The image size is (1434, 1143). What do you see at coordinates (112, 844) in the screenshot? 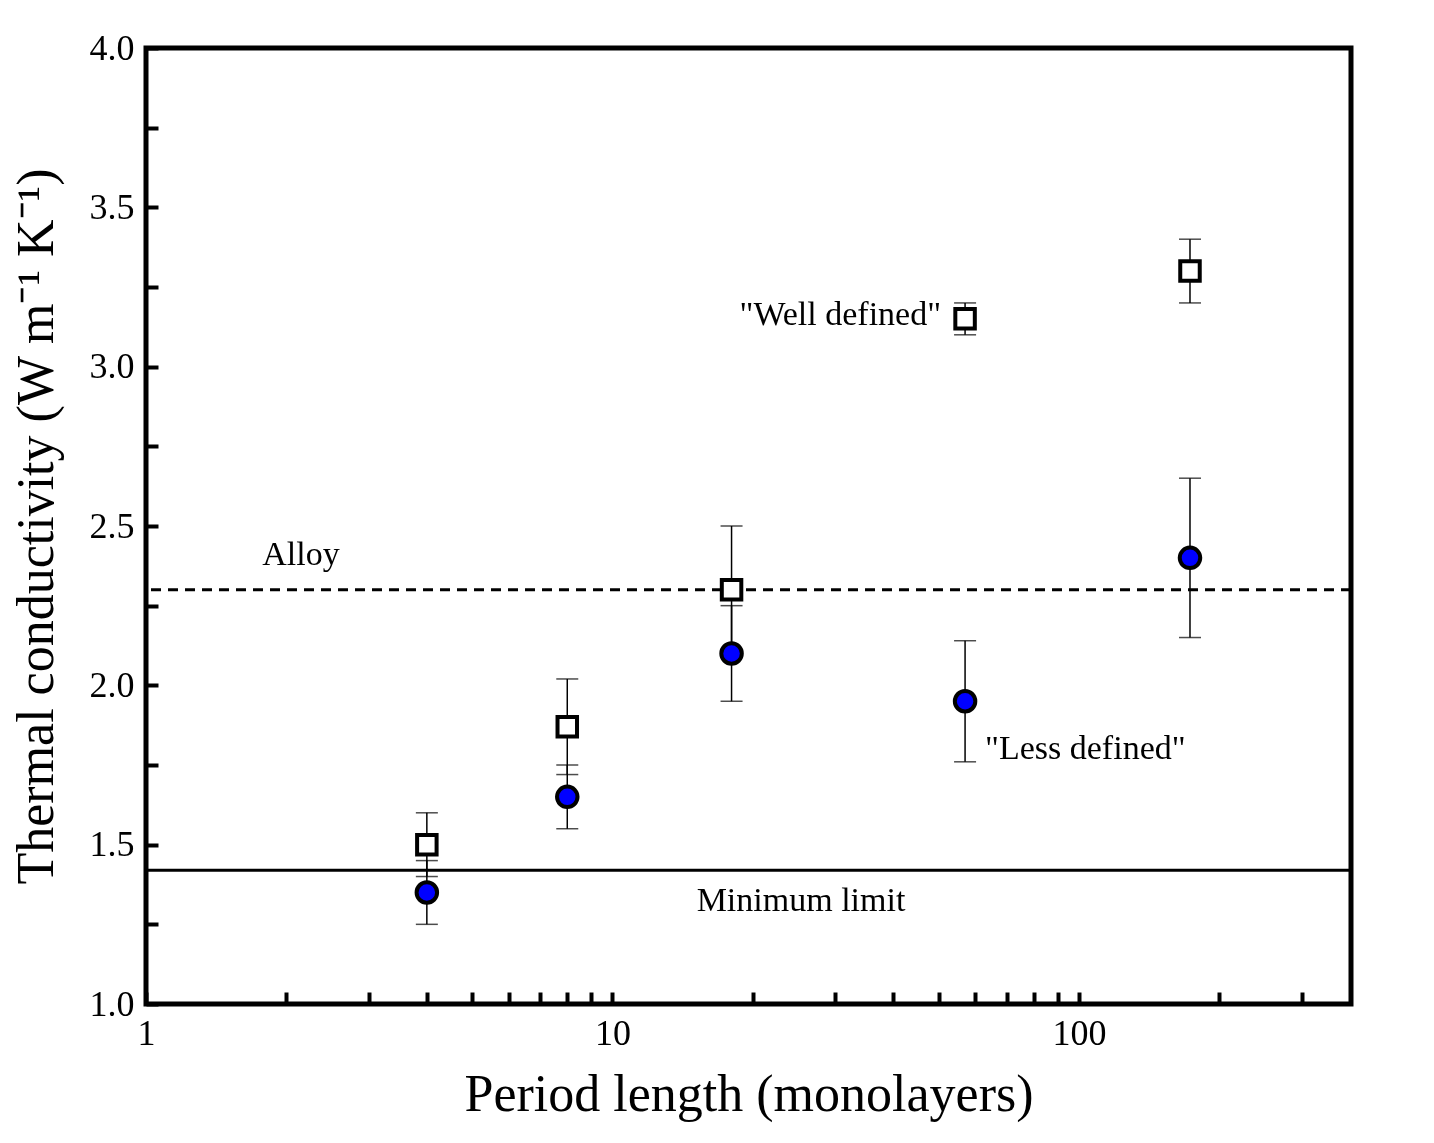
I see `y-tick-label: 1.5` at bounding box center [112, 844].